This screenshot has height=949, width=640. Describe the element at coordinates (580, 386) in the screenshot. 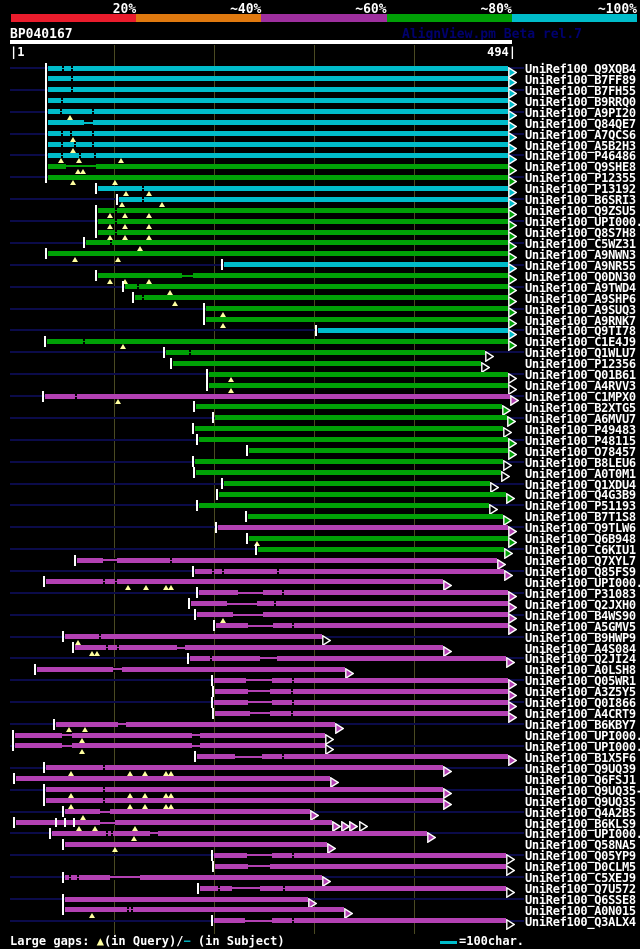

I see `row-label: UniRef100_A4RVV3` at that location.